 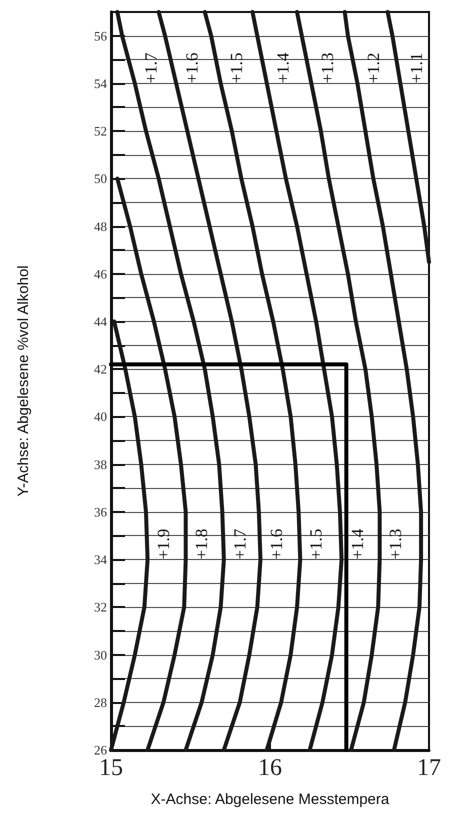 I want to click on y-tick-label: 30, so click(x=100, y=654).